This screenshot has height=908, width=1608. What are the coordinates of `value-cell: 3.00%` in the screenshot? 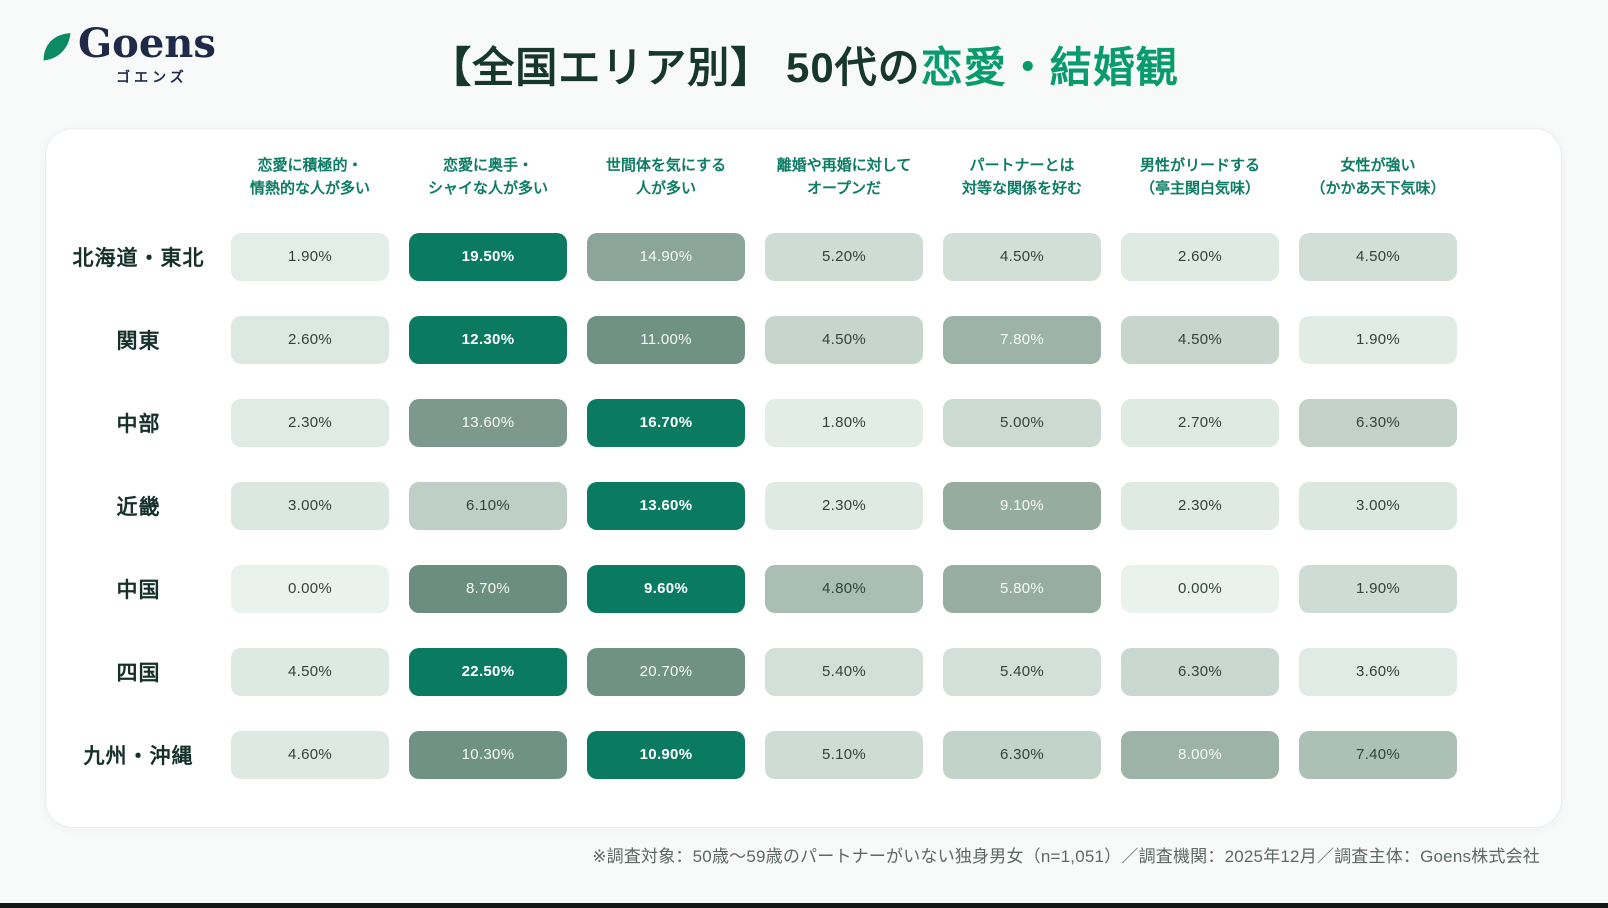 It's located at (1378, 505).